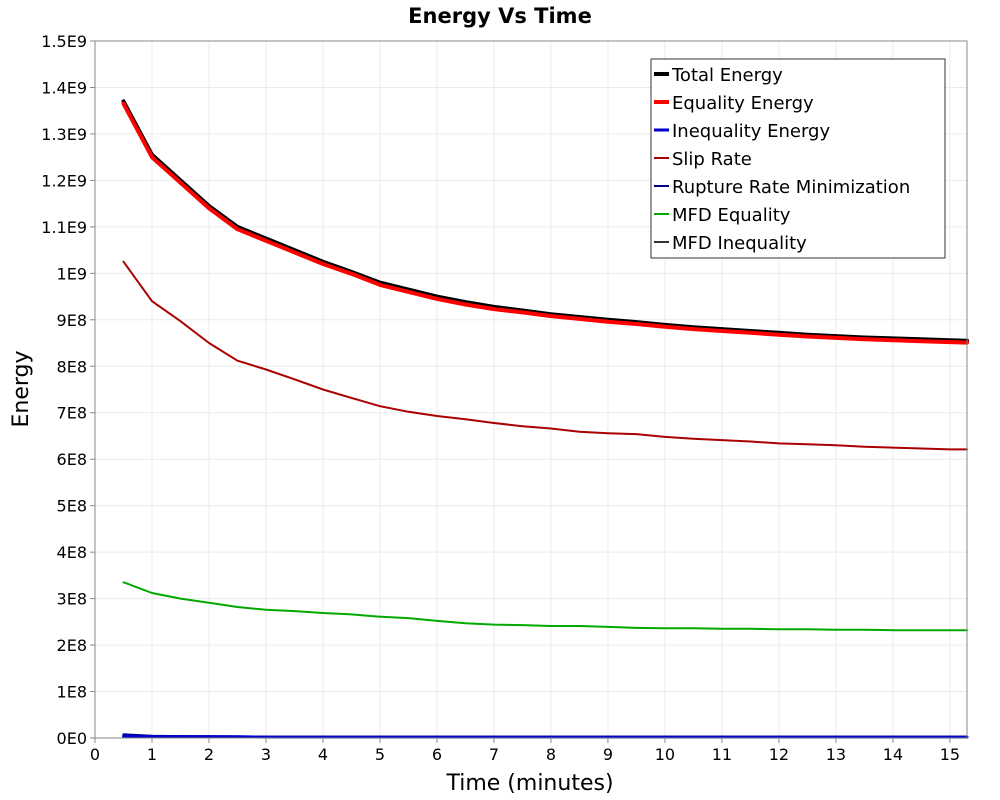 The width and height of the screenshot is (1000, 800). What do you see at coordinates (152, 754) in the screenshot?
I see `x-tick-label: 1` at bounding box center [152, 754].